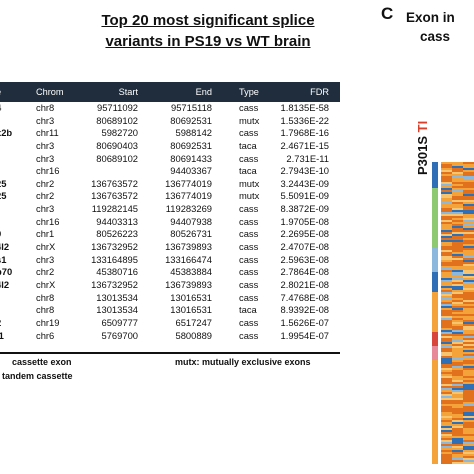  Describe the element at coordinates (304, 335) in the screenshot. I see `cell-fdr: 1.9954E-07` at that location.